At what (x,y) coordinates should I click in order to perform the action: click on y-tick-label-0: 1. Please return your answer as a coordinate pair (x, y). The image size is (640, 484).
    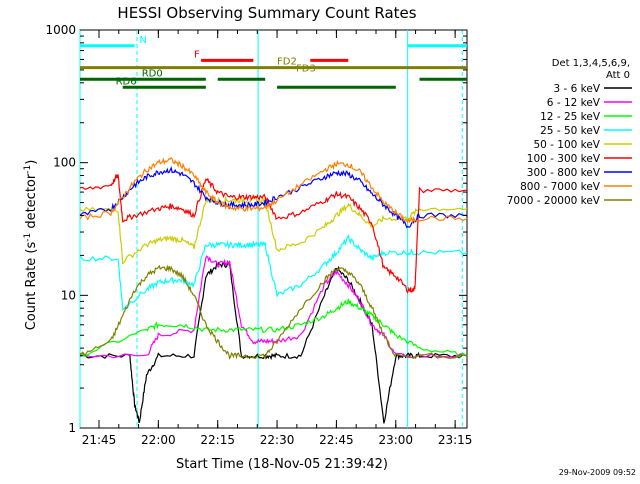
    Looking at the image, I should click on (72, 428).